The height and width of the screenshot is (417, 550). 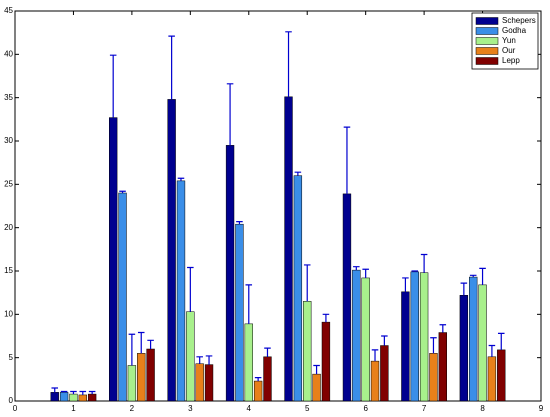 What do you see at coordinates (519, 20) in the screenshot?
I see `legend-label: Schepers` at bounding box center [519, 20].